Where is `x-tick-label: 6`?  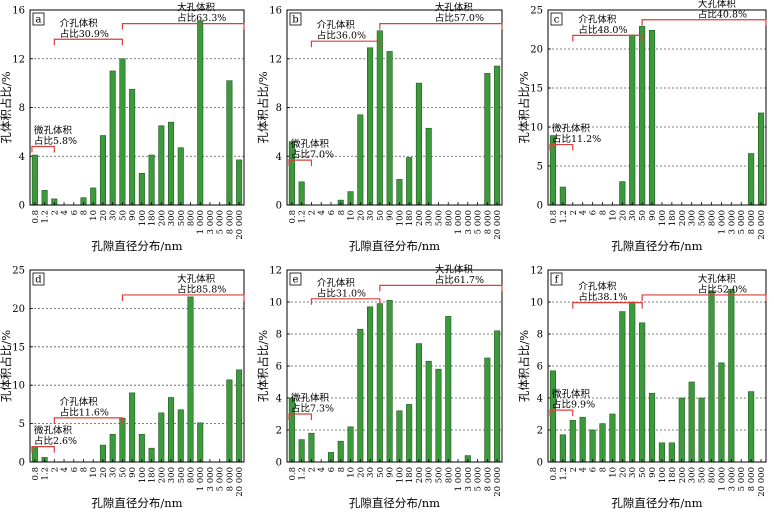 x-tick-label: 6 is located at coordinates (594, 469).